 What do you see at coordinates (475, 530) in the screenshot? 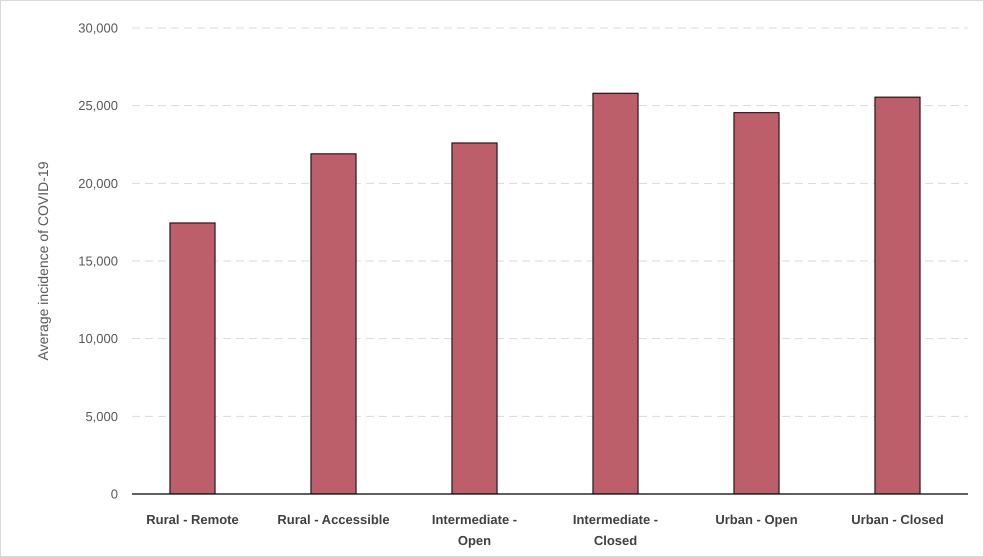
I see `x-tick-label: Intermediate - Open` at bounding box center [475, 530].